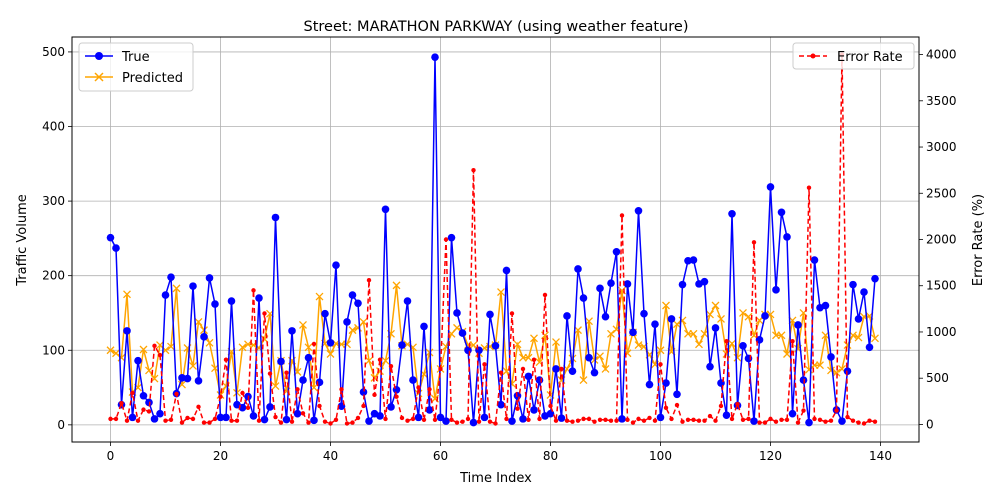 The image size is (1000, 504). Describe the element at coordinates (220, 456) in the screenshot. I see `x-tick-label: 20` at that location.